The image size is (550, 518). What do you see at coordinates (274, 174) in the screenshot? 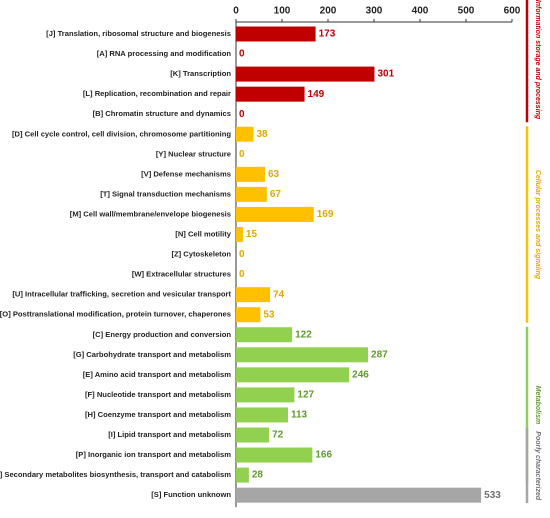
I see `value-label: 63` at bounding box center [274, 174].